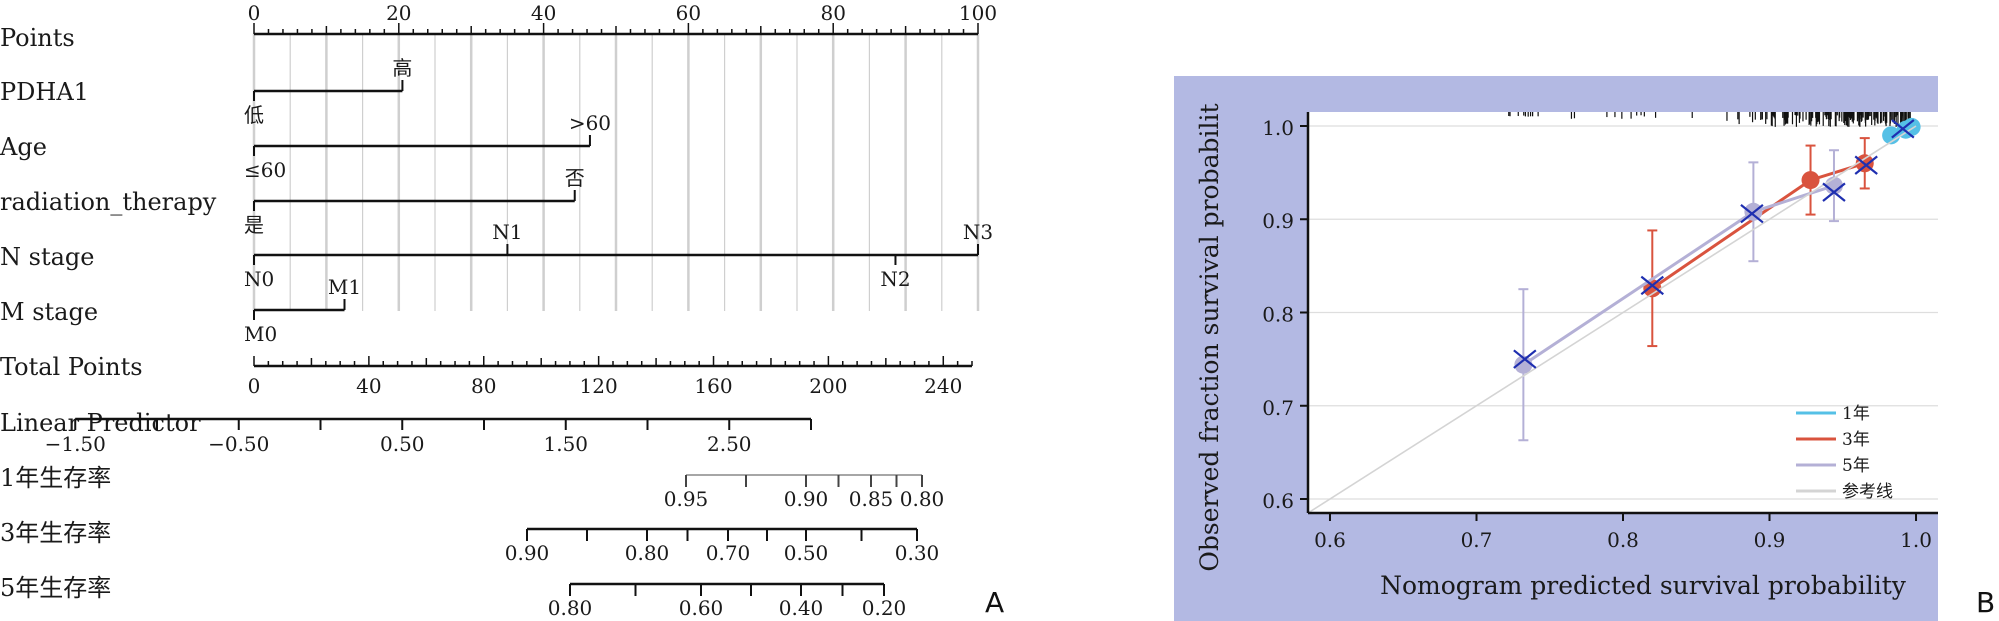 The image size is (1999, 621). I want to click on legend-label: 5年, so click(1856, 466).